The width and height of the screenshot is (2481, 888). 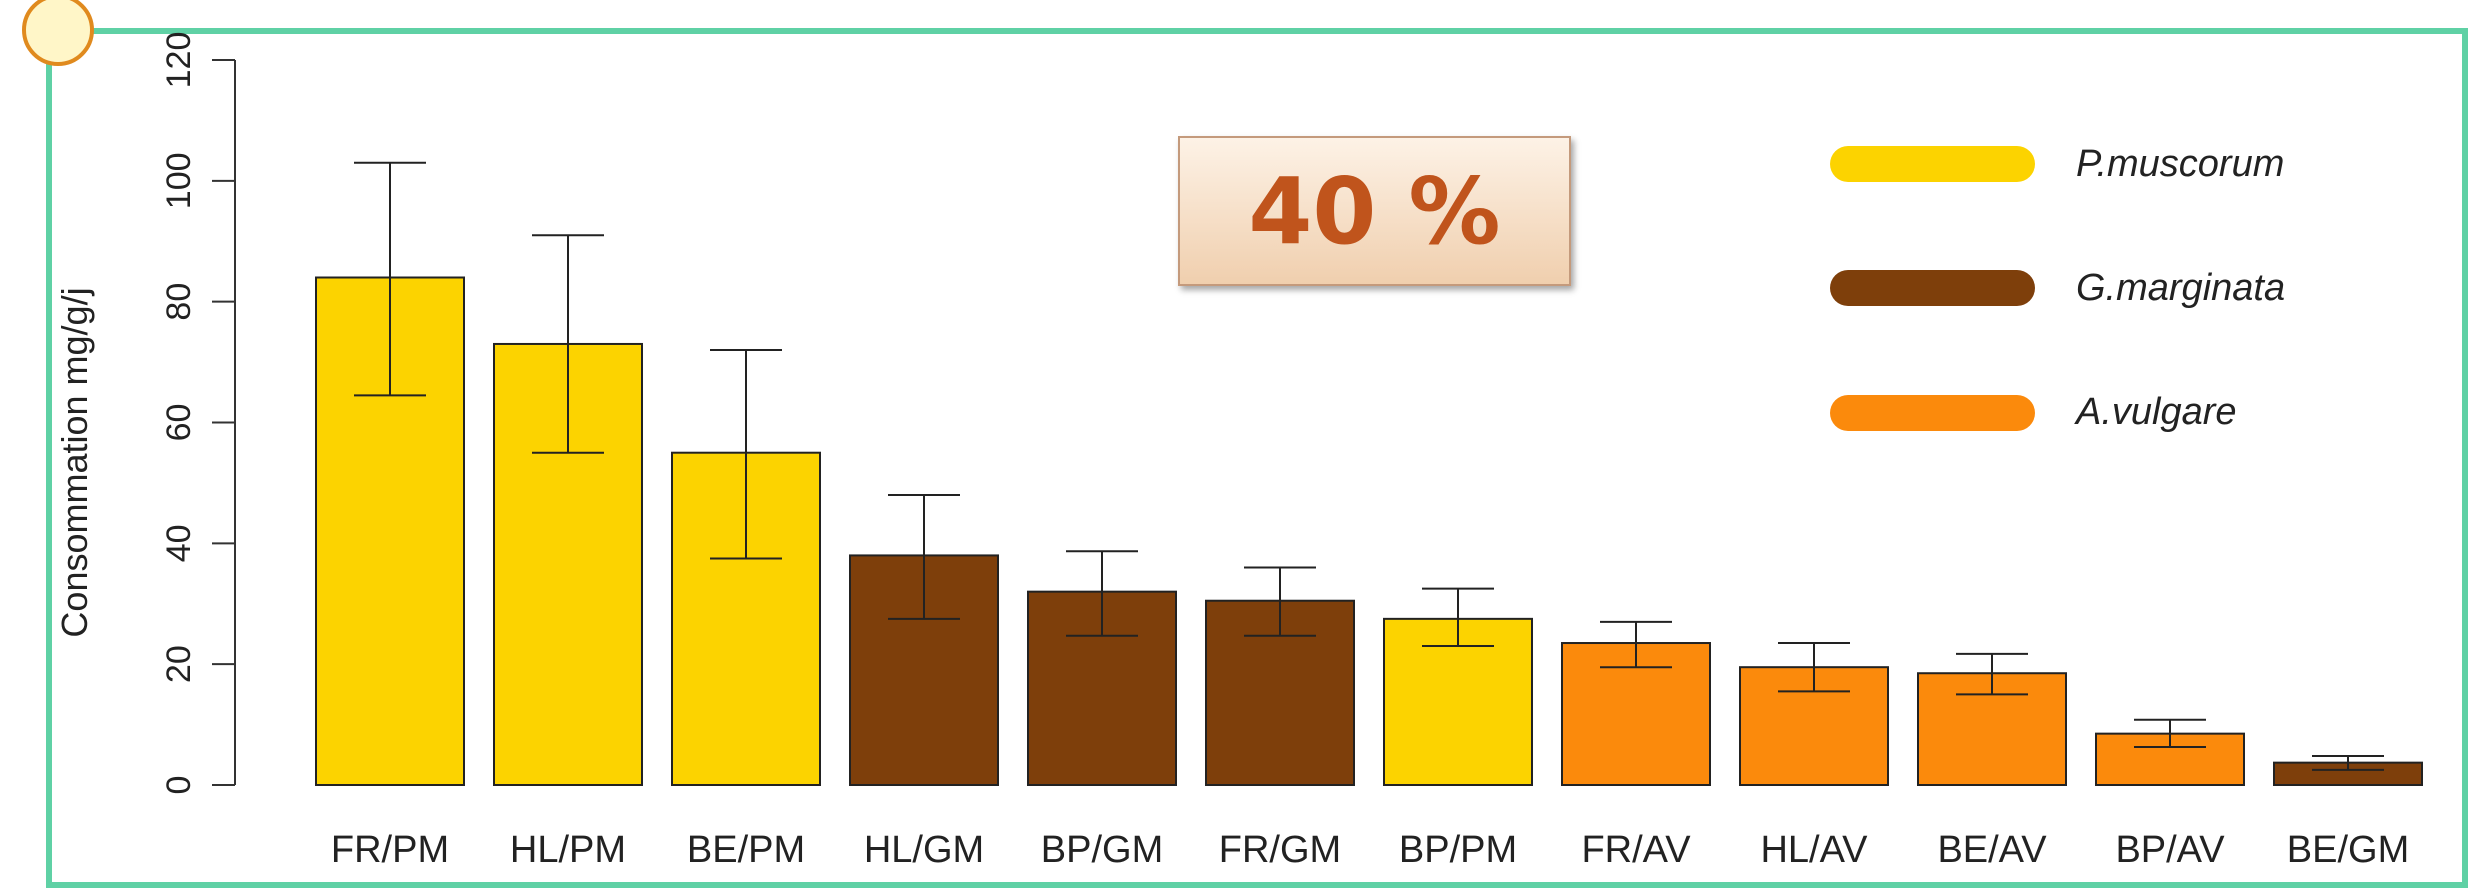 I want to click on legend-swatch-gm, so click(x=1932, y=288).